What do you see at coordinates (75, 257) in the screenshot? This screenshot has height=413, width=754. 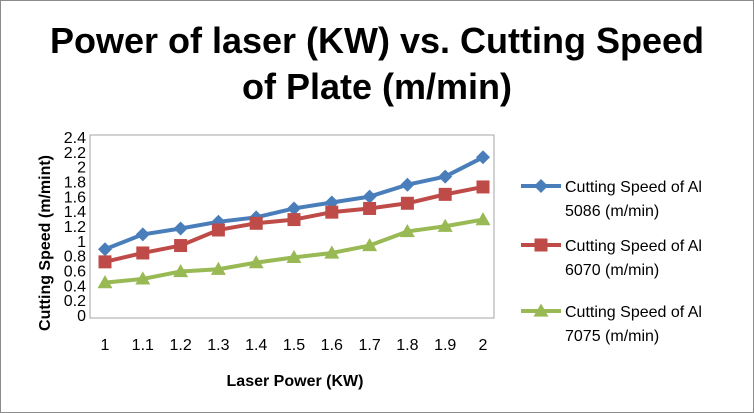 I see `y-tick-label: 0.8` at bounding box center [75, 257].